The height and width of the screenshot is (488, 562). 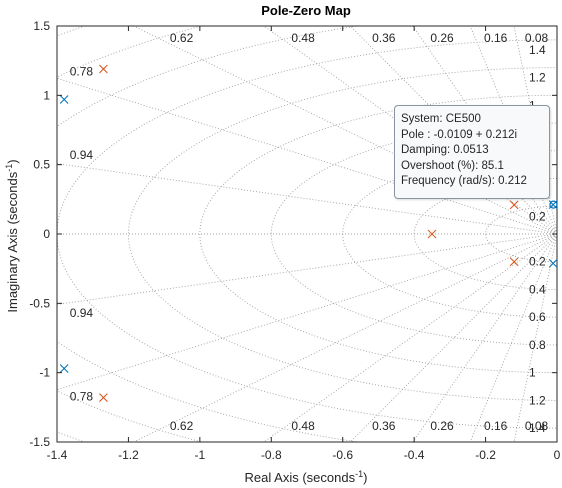 What do you see at coordinates (46, 234) in the screenshot?
I see `y-tick-label: 0` at bounding box center [46, 234].